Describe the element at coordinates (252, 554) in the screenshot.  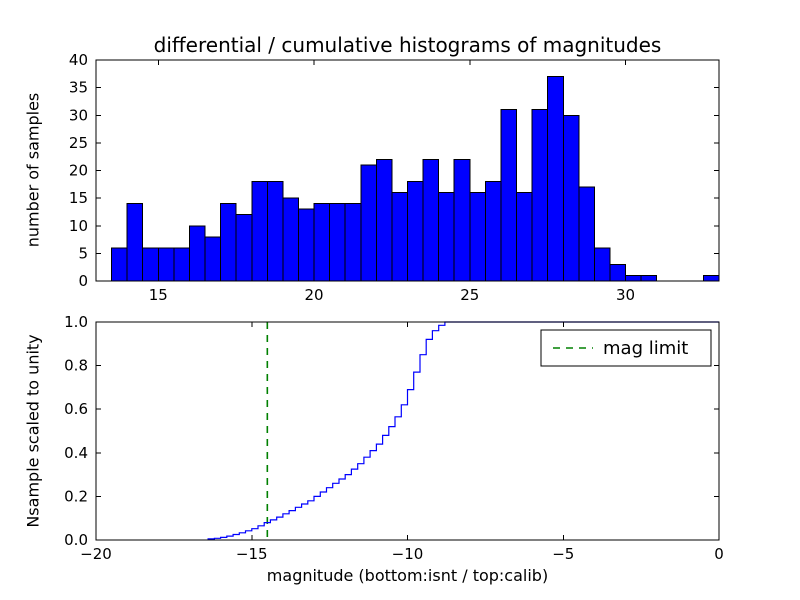
I see `x-tick-label: −15` at that location.